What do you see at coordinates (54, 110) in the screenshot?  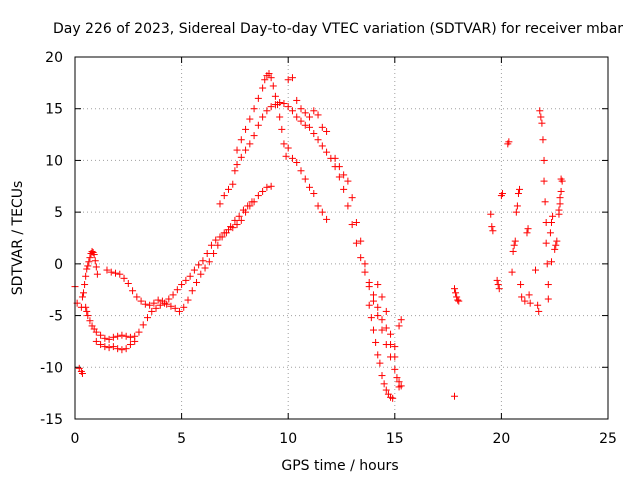 I see `y-tick-label: 15` at bounding box center [54, 110].